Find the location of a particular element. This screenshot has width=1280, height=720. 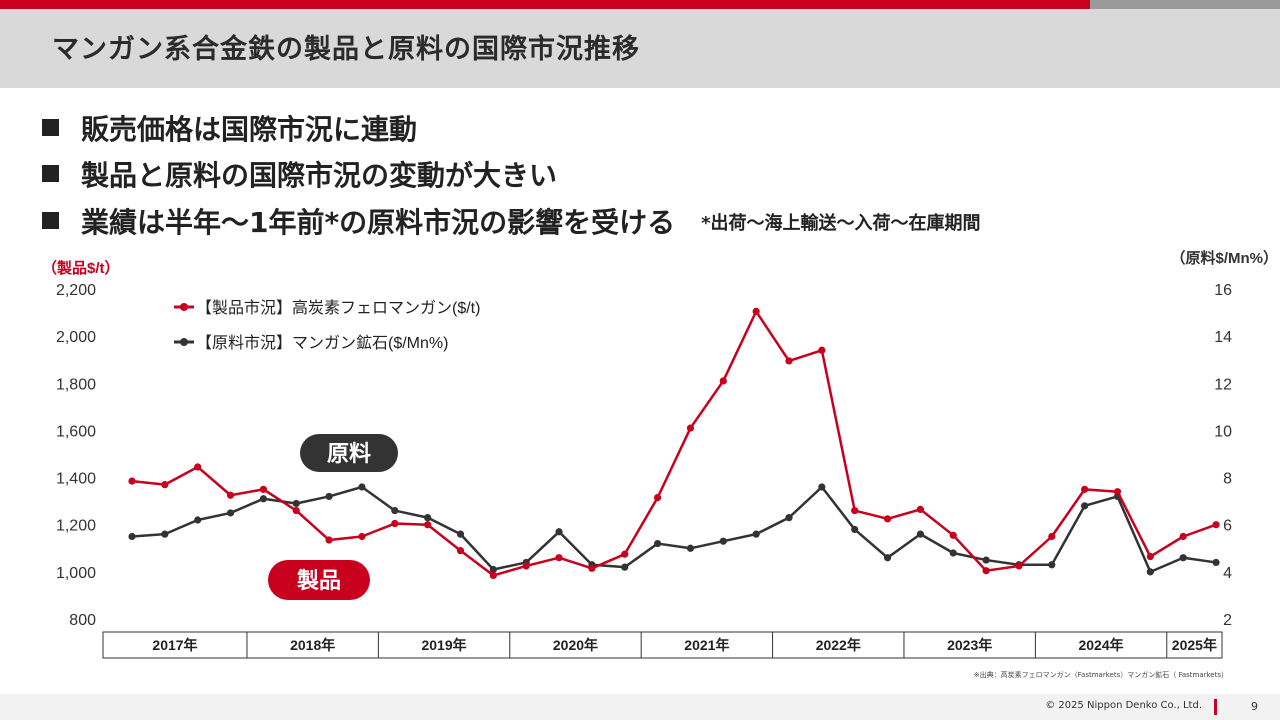

bullet-text: 販売価格は国際市況に連動 is located at coordinates (249, 129).